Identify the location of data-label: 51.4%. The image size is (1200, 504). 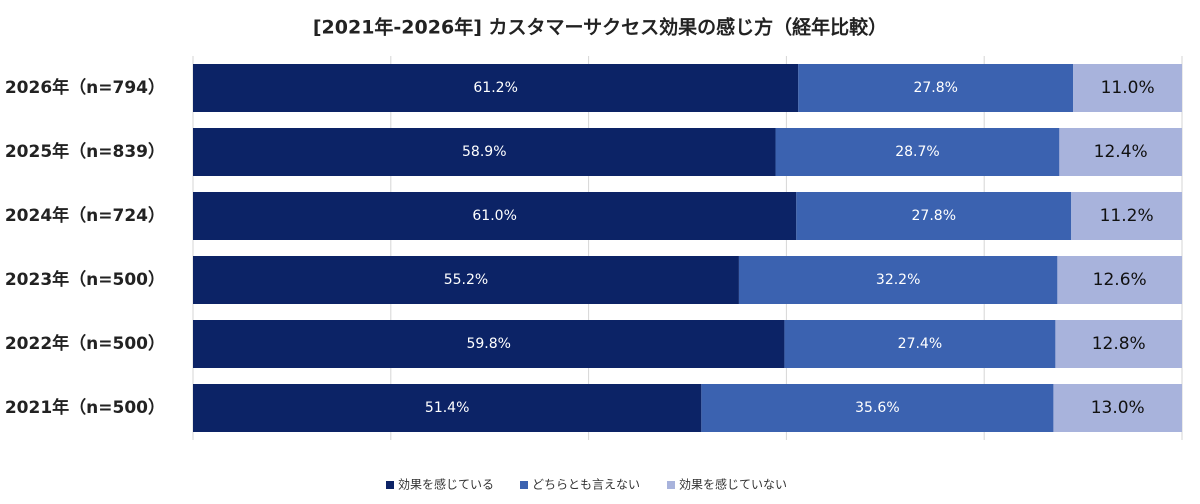
(447, 408).